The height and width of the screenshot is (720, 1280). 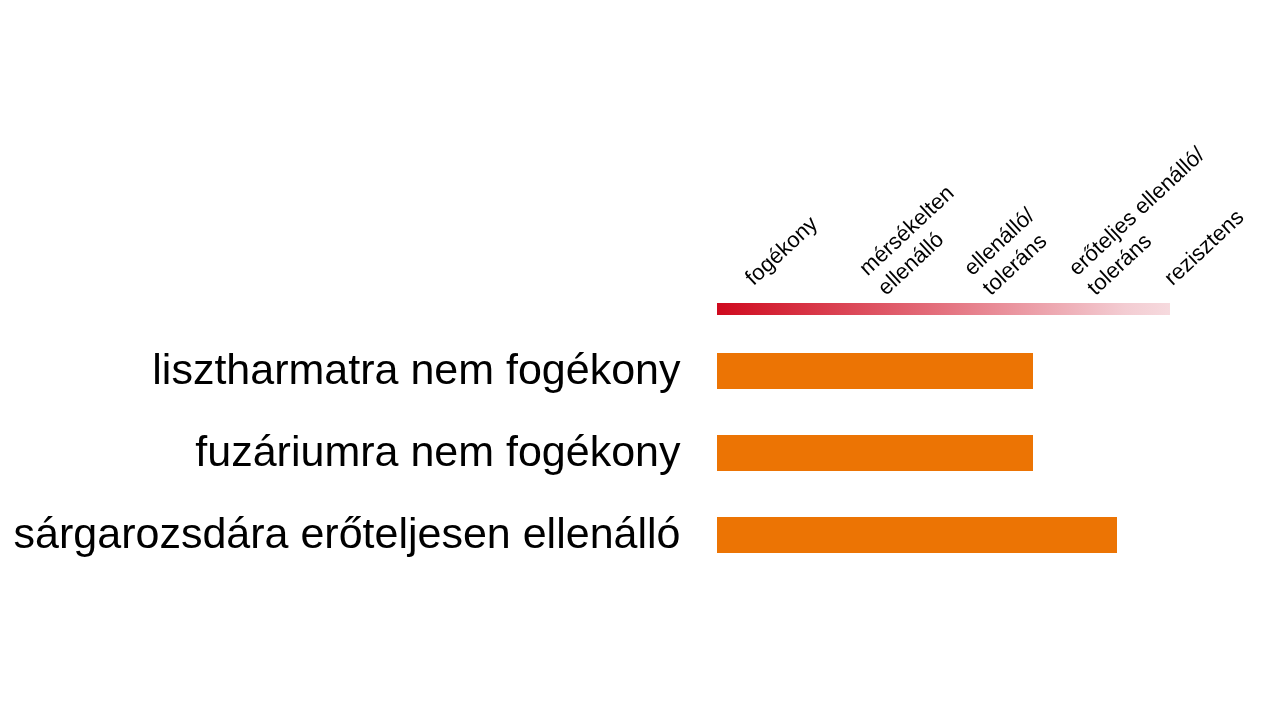 I want to click on y-tick-label: sárgarozsdára erőteljesen ellenálló, so click(x=347, y=533).